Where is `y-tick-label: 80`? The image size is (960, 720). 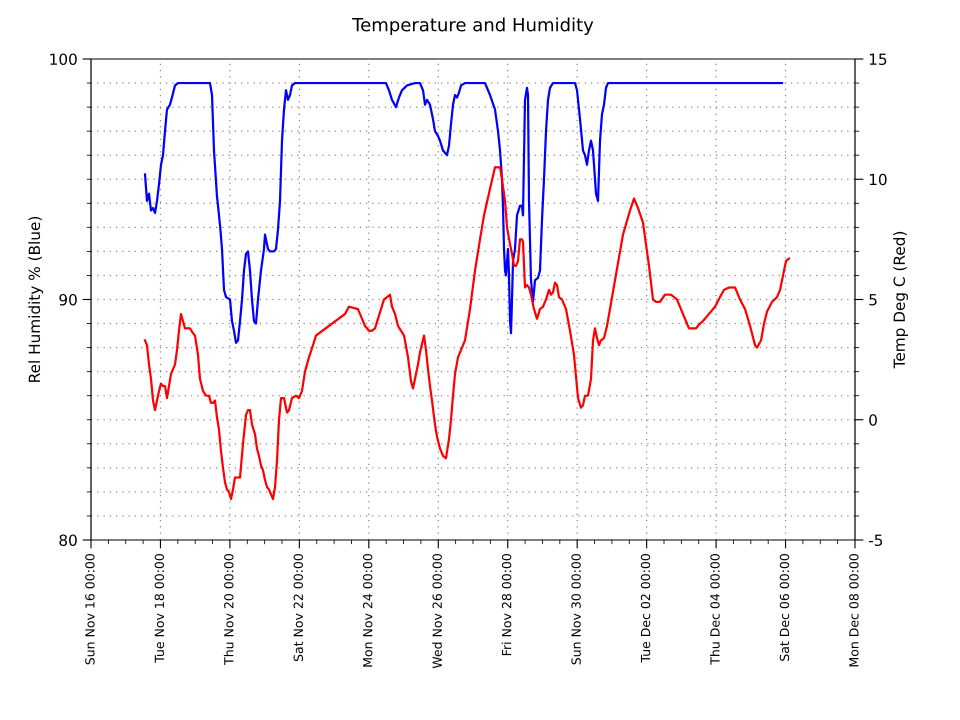 y-tick-label: 80 is located at coordinates (68, 540).